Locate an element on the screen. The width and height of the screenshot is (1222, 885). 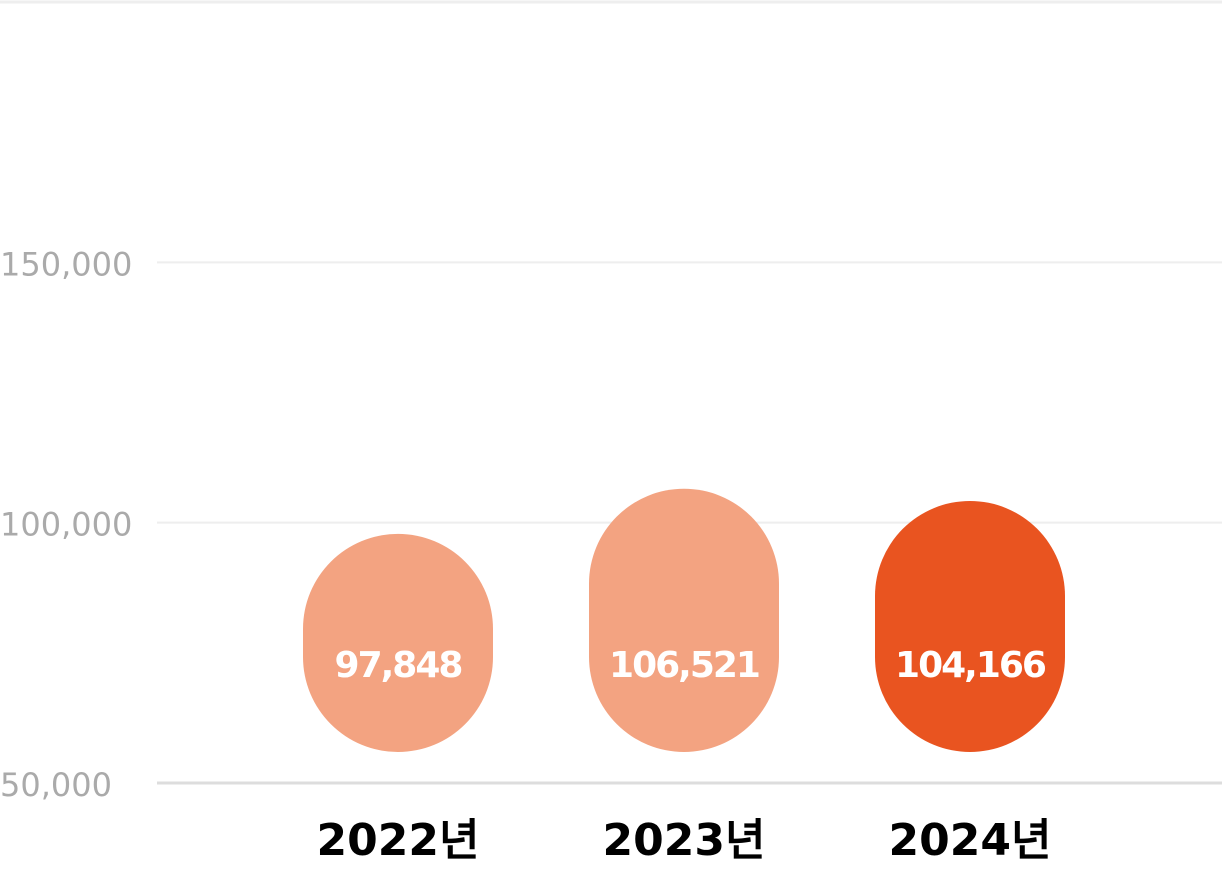
y-tick-label: 100,000 is located at coordinates (66, 525).